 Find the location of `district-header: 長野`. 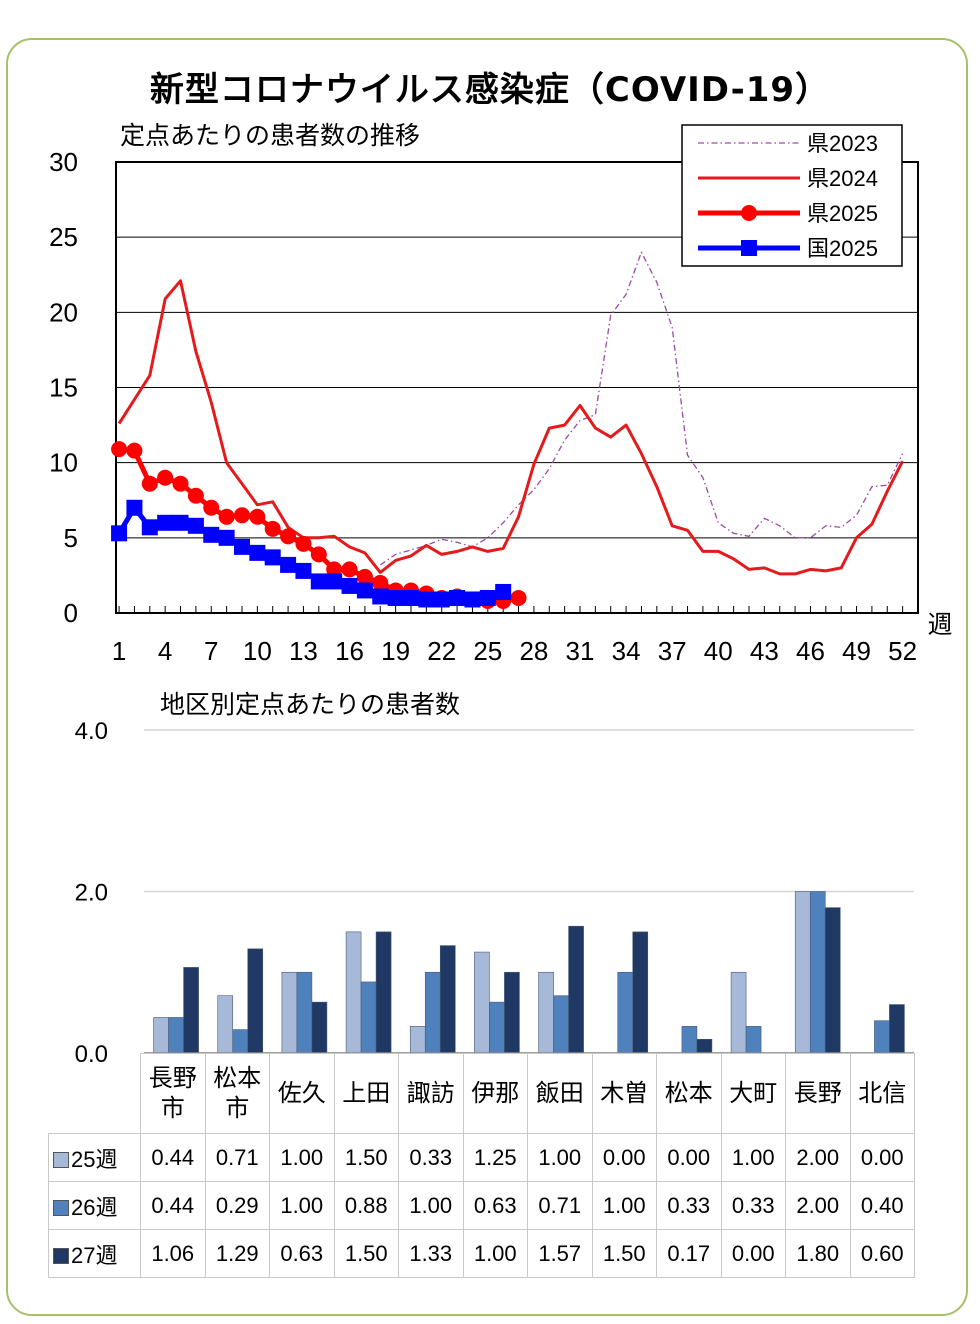

district-header: 長野 is located at coordinates (818, 1093).